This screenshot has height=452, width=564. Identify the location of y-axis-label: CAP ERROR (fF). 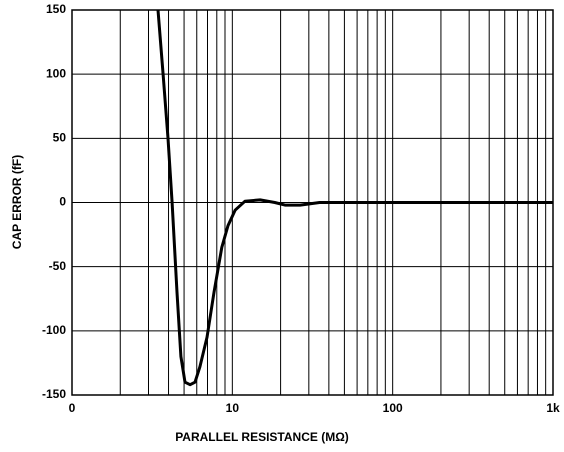
(17, 202).